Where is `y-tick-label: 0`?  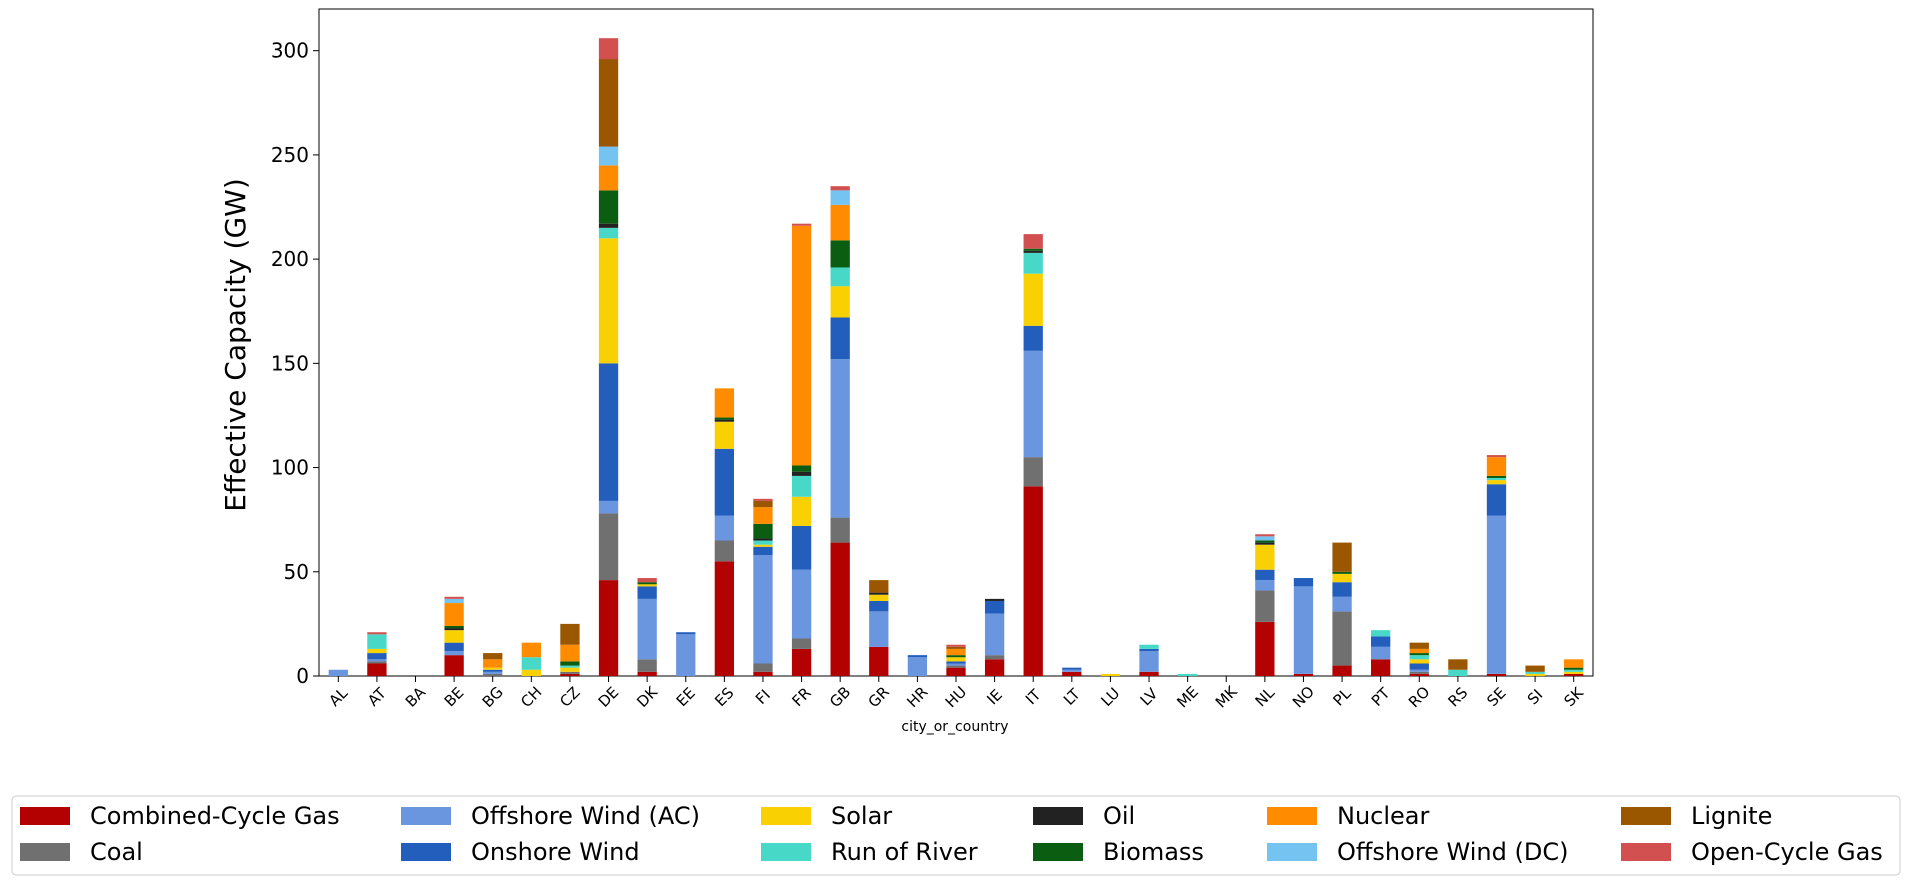 y-tick-label: 0 is located at coordinates (302, 676).